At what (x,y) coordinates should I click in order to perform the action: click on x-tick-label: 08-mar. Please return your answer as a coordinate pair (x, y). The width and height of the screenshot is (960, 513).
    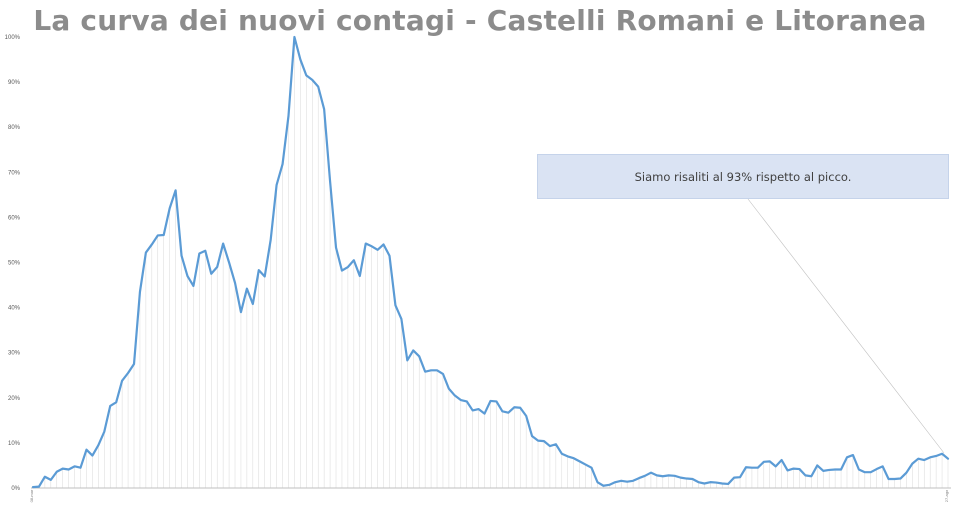
    Looking at the image, I should click on (31, 495).